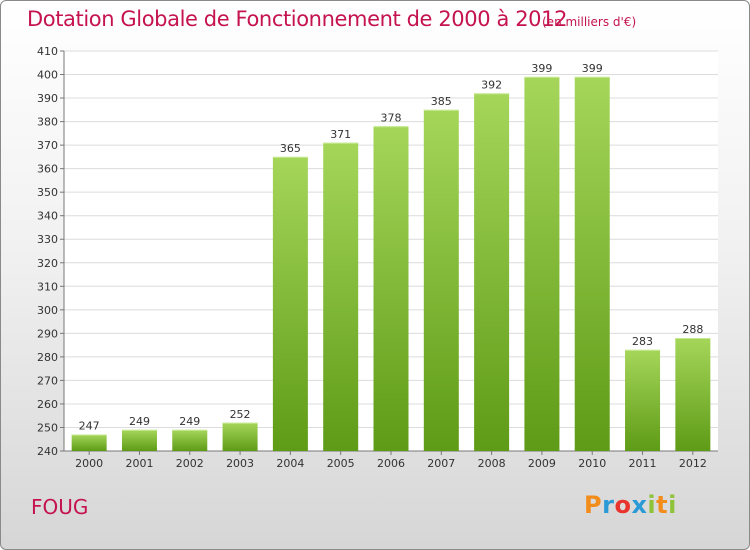 Image resolution: width=750 pixels, height=550 pixels. Describe the element at coordinates (240, 414) in the screenshot. I see `data-label: 252` at that location.